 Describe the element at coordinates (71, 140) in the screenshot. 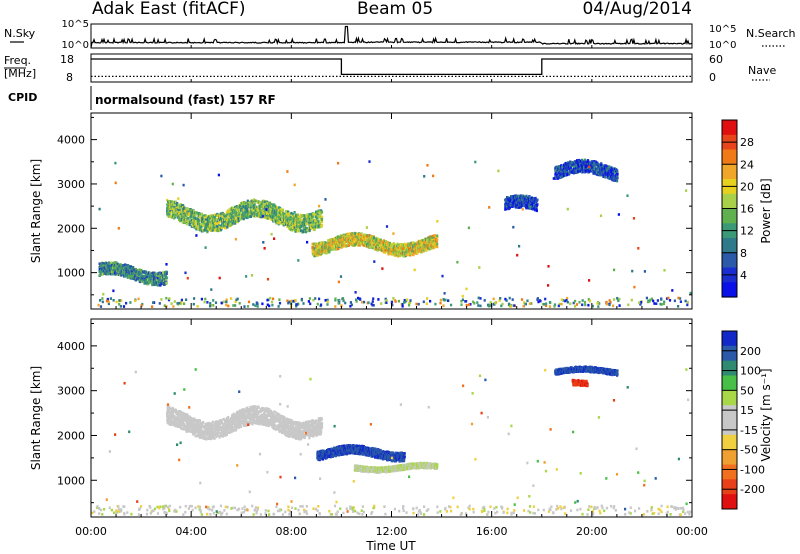

I see `y-tick-label: 4000` at that location.